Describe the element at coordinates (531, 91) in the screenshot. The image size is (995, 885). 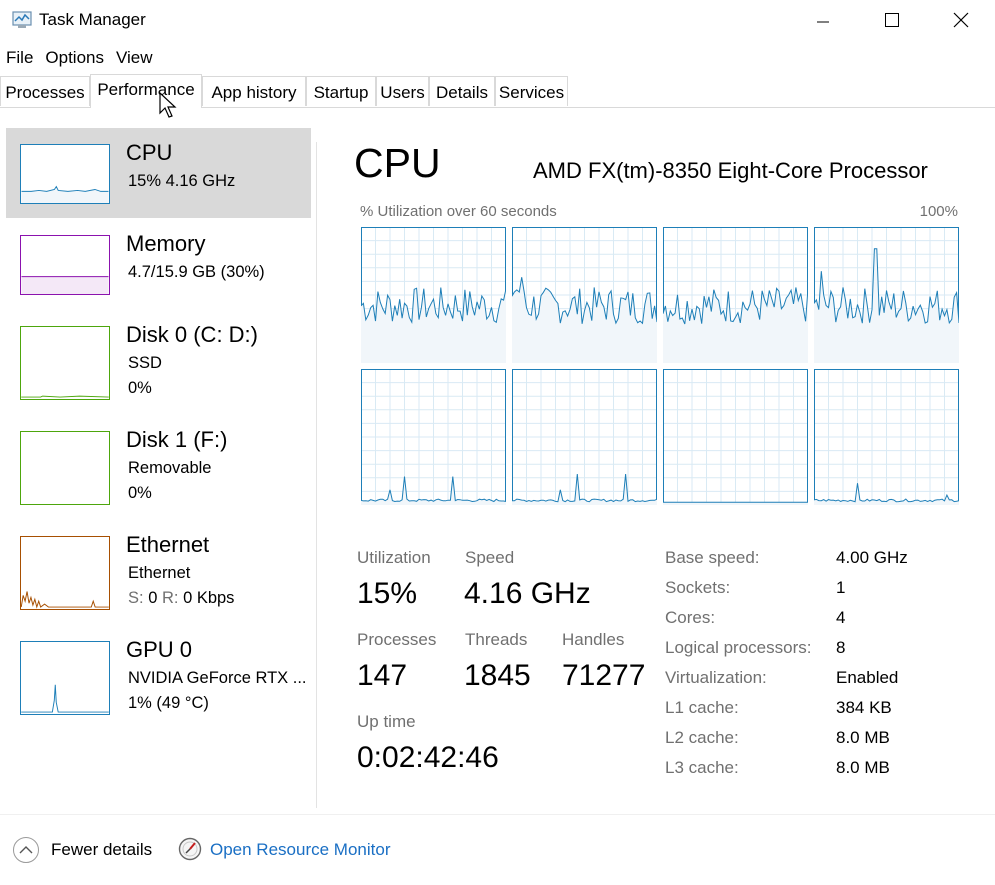
I see `tab-services: Services` at that location.